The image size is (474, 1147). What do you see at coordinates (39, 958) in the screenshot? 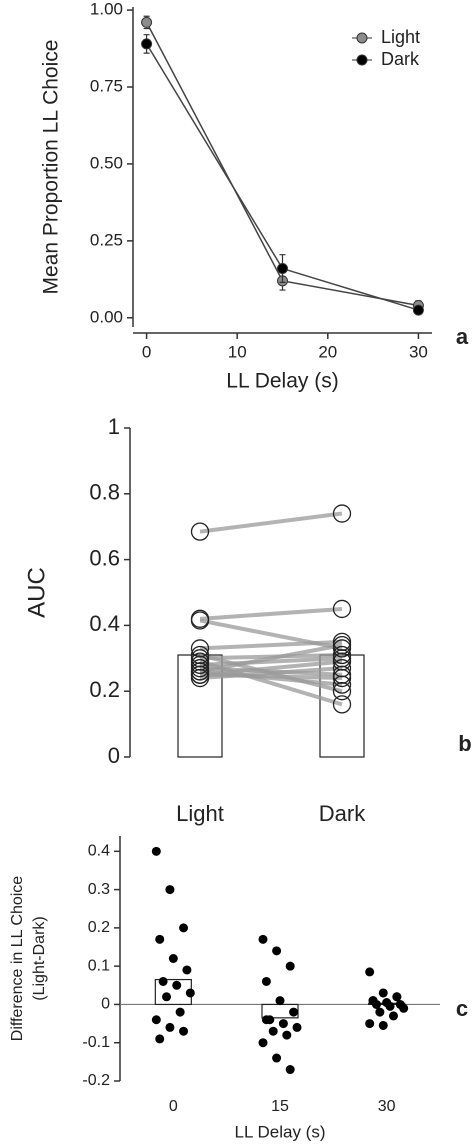
I see `y-axis-label: (Light-Dark)` at bounding box center [39, 958].